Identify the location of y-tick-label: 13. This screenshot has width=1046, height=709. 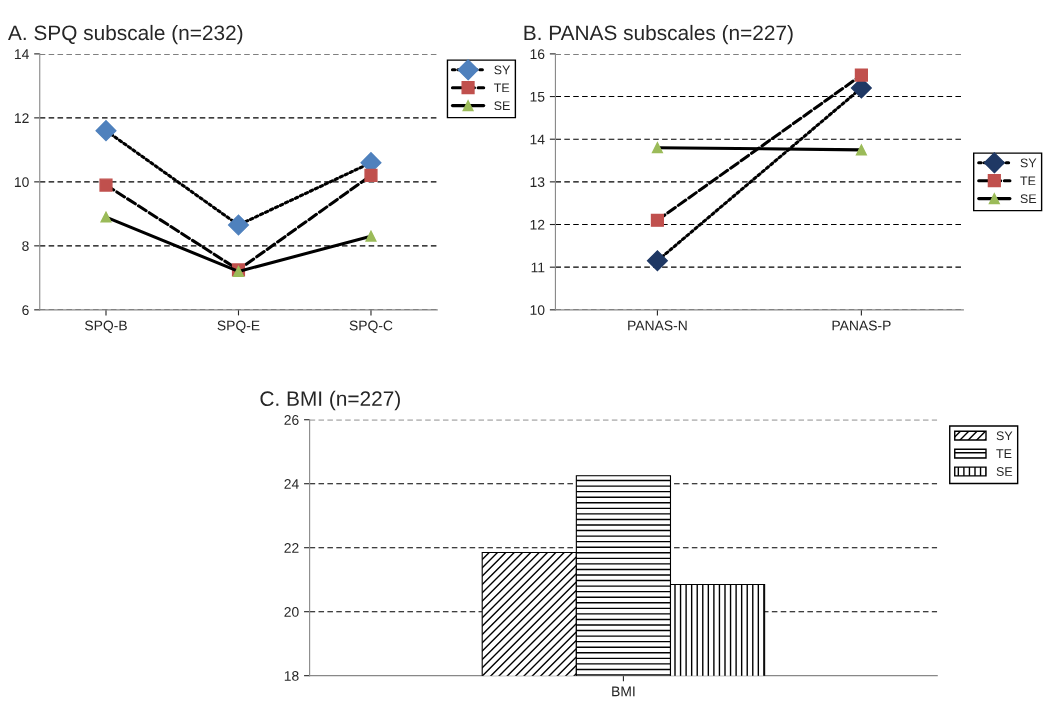
(537, 182).